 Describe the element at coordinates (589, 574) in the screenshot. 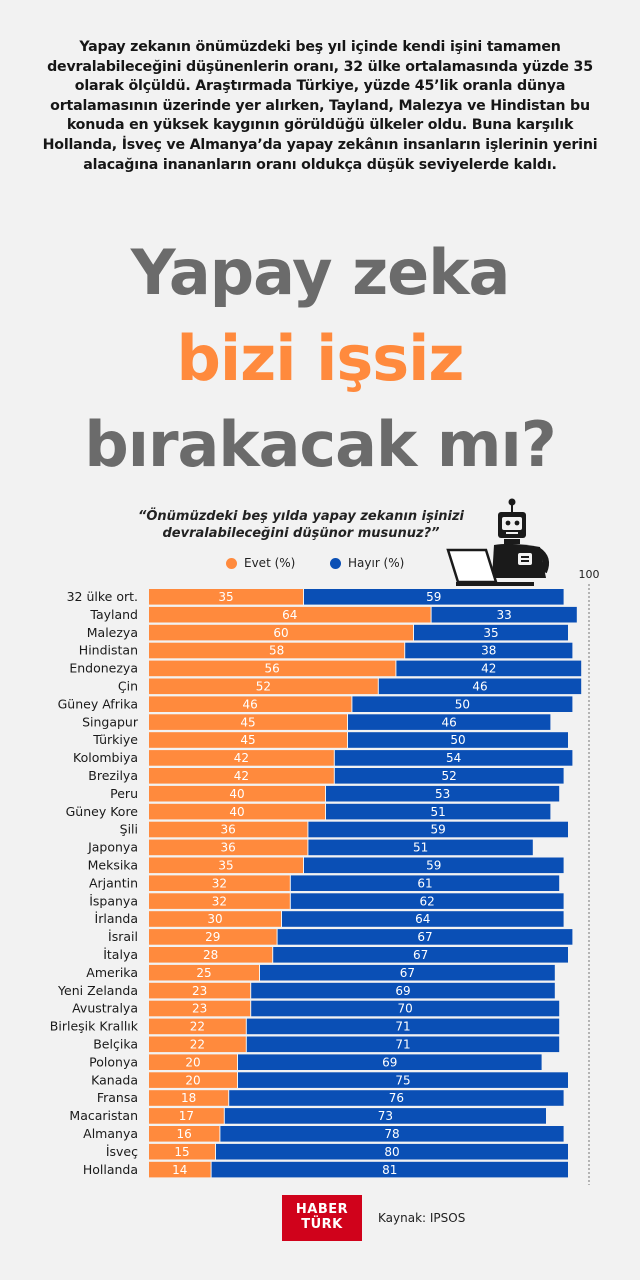

I see `axis-tick-label-100: 100` at that location.